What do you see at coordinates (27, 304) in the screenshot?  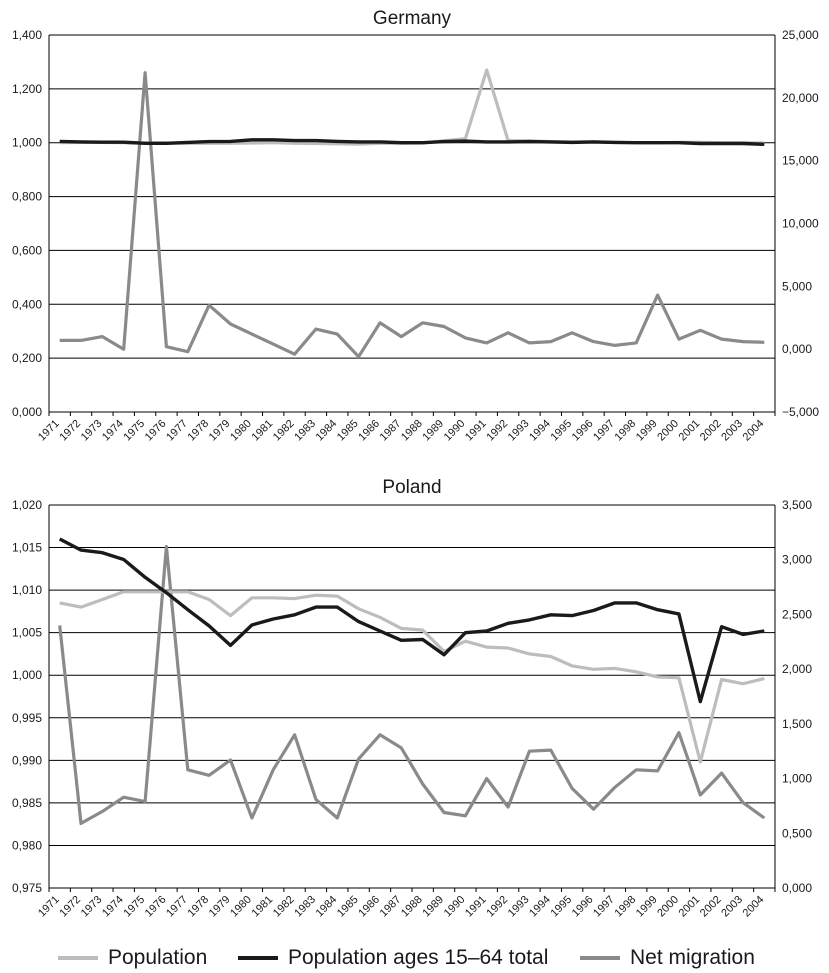 I see `germany-y-left-tick-label: 0,400` at bounding box center [27, 304].